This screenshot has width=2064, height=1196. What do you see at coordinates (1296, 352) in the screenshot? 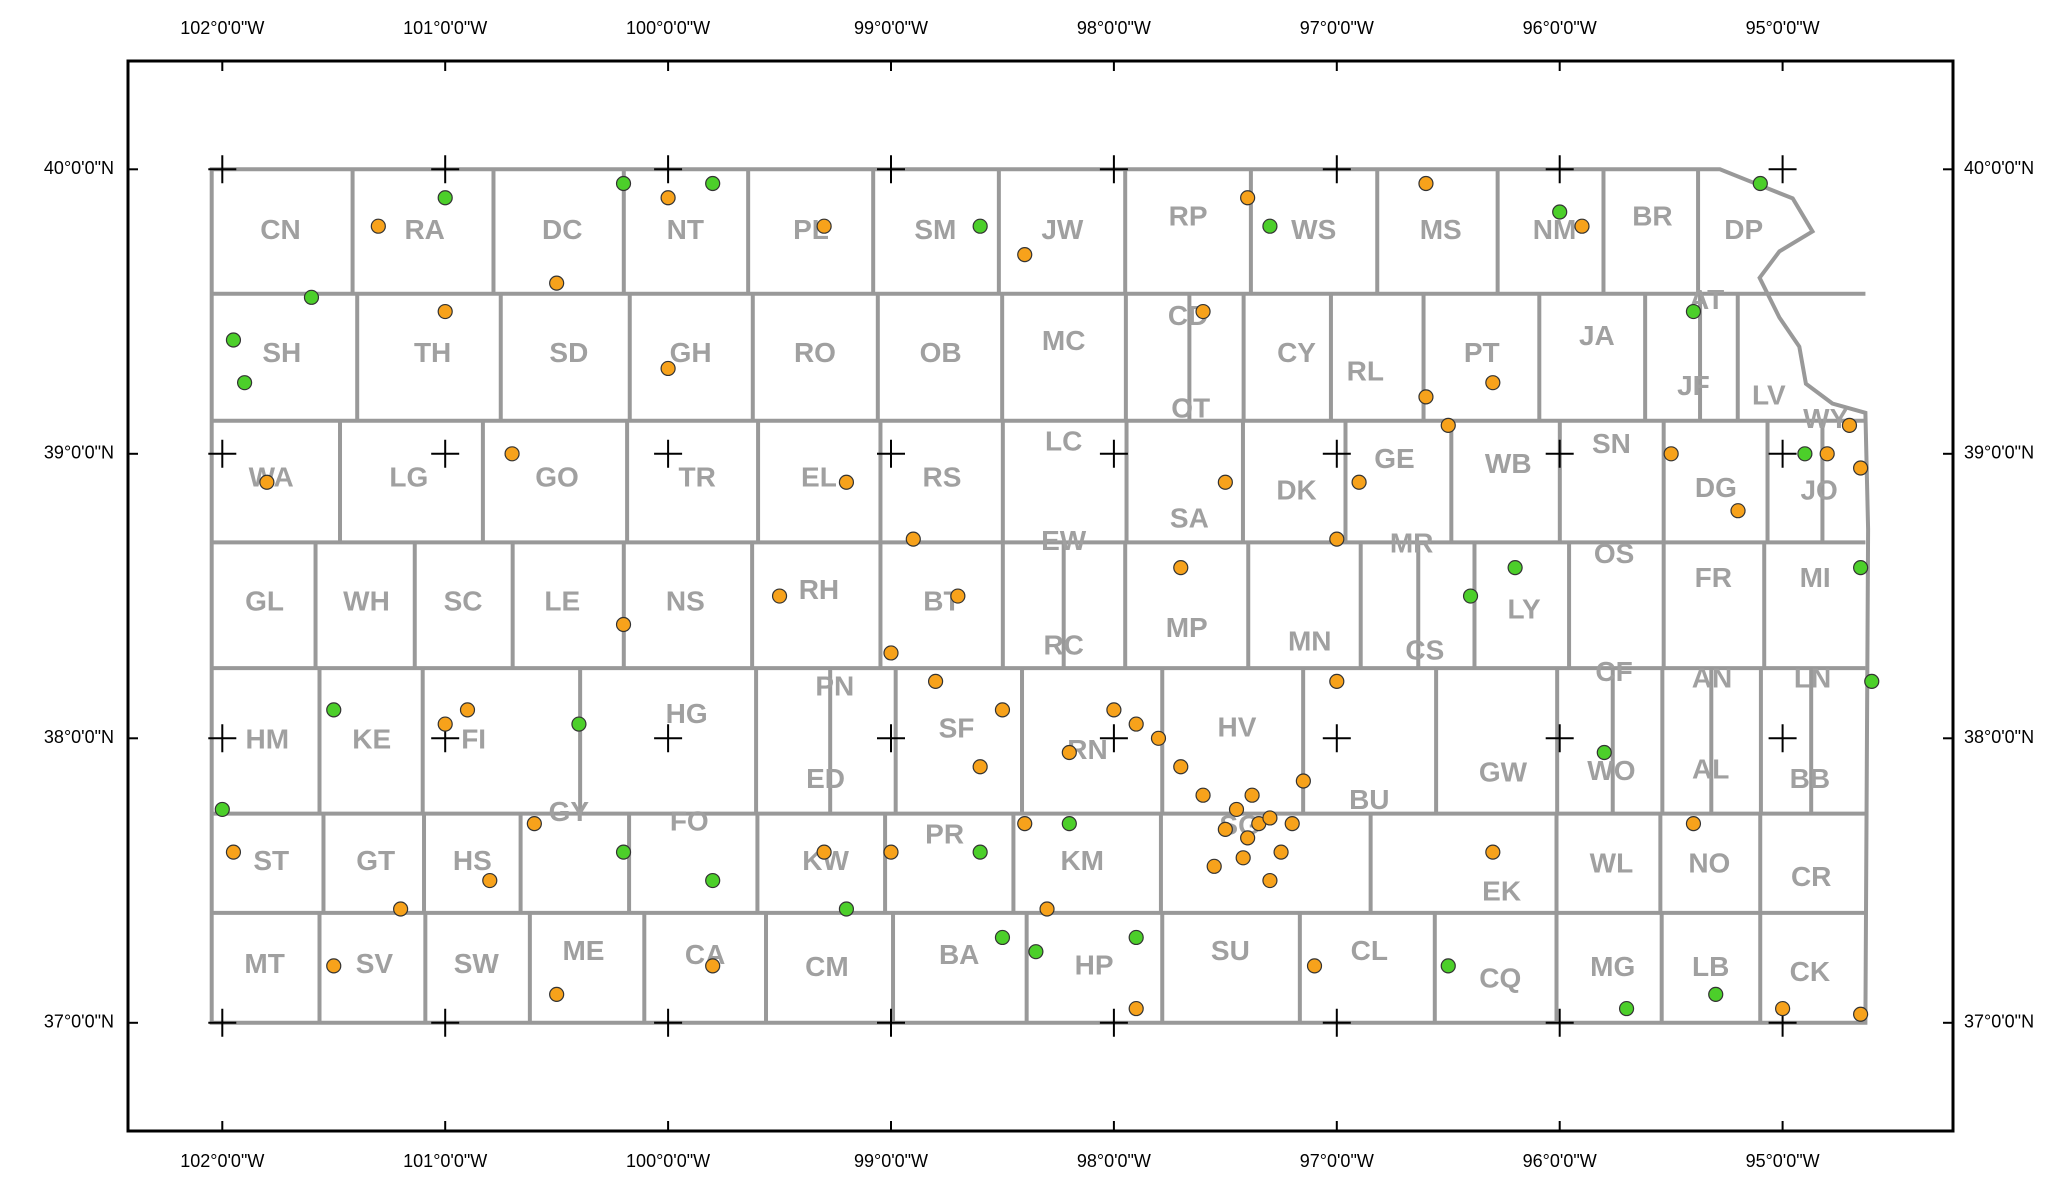
I see `county-label: CY` at bounding box center [1296, 352].